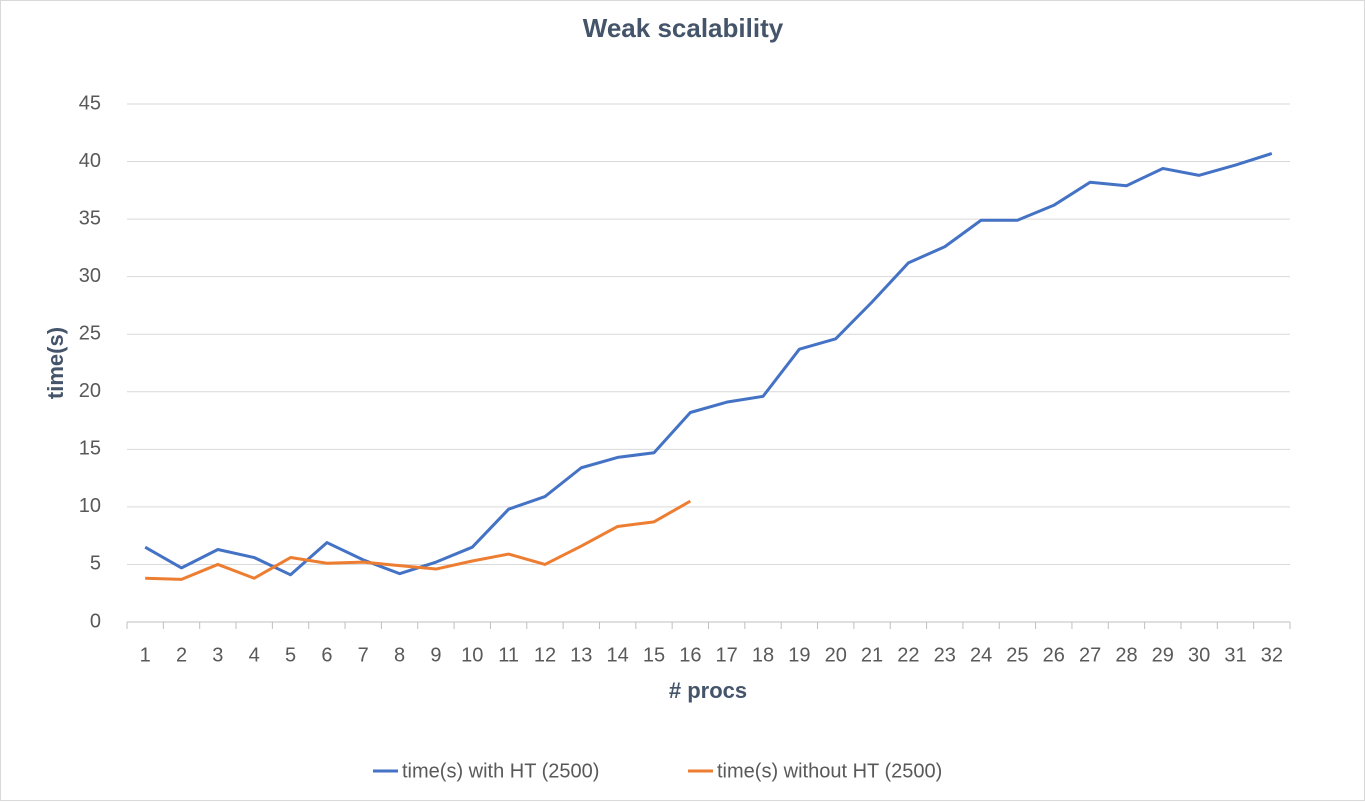 Image resolution: width=1365 pixels, height=802 pixels. I want to click on x-tick-label: 24, so click(981, 655).